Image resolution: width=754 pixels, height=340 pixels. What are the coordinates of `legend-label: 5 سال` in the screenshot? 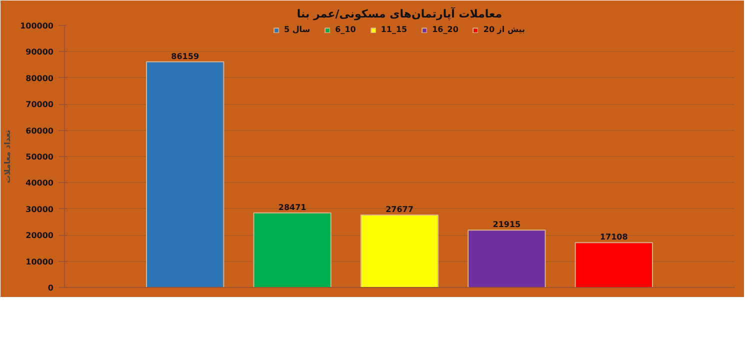 It's located at (297, 29).